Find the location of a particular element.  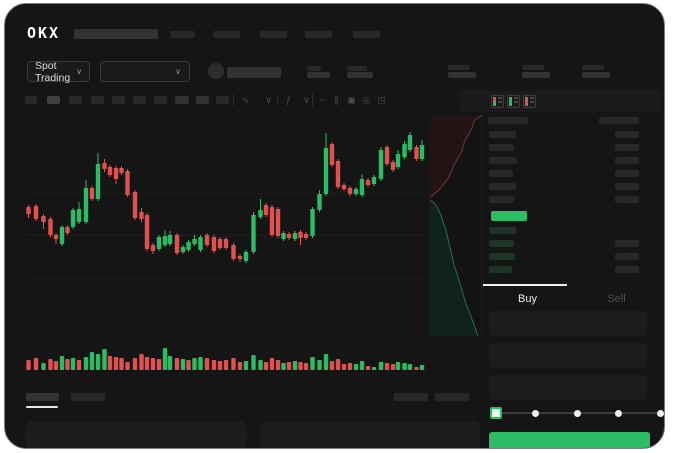

order-price-field is located at coordinates (568, 323).